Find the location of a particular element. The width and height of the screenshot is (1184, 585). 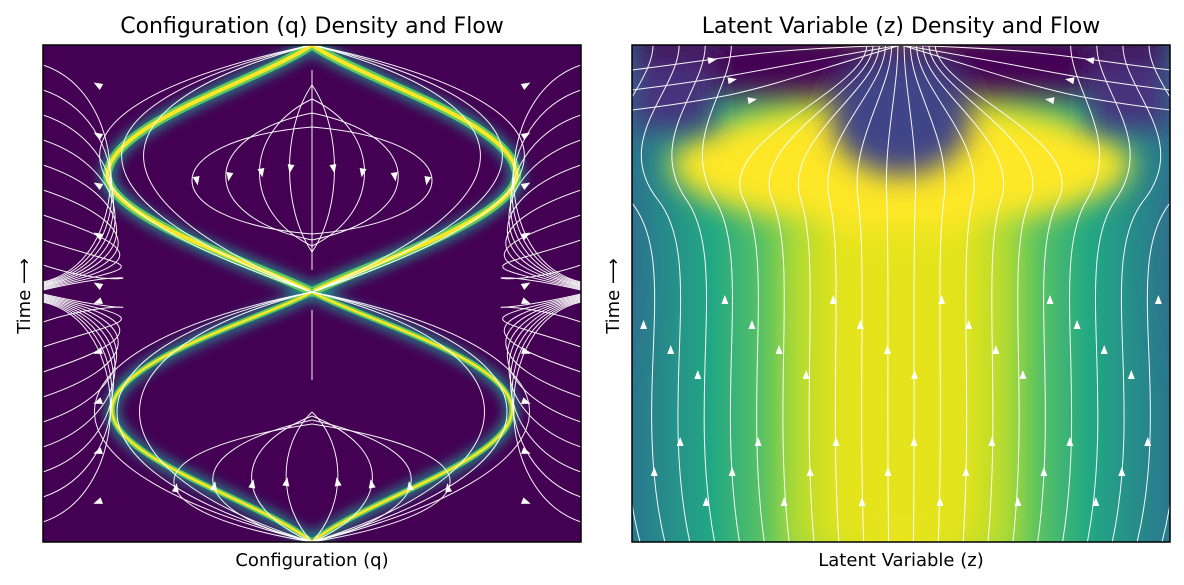

heatmap-top-dark is located at coordinates (901, 110).